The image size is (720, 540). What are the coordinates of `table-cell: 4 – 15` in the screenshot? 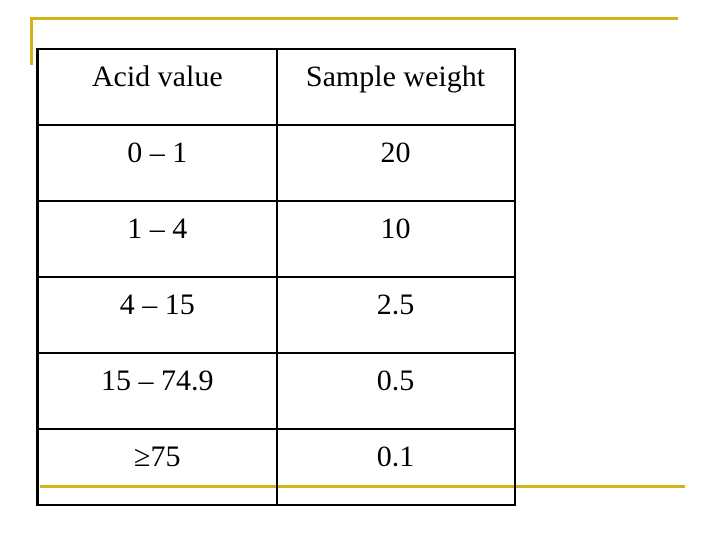 It's located at (157, 315).